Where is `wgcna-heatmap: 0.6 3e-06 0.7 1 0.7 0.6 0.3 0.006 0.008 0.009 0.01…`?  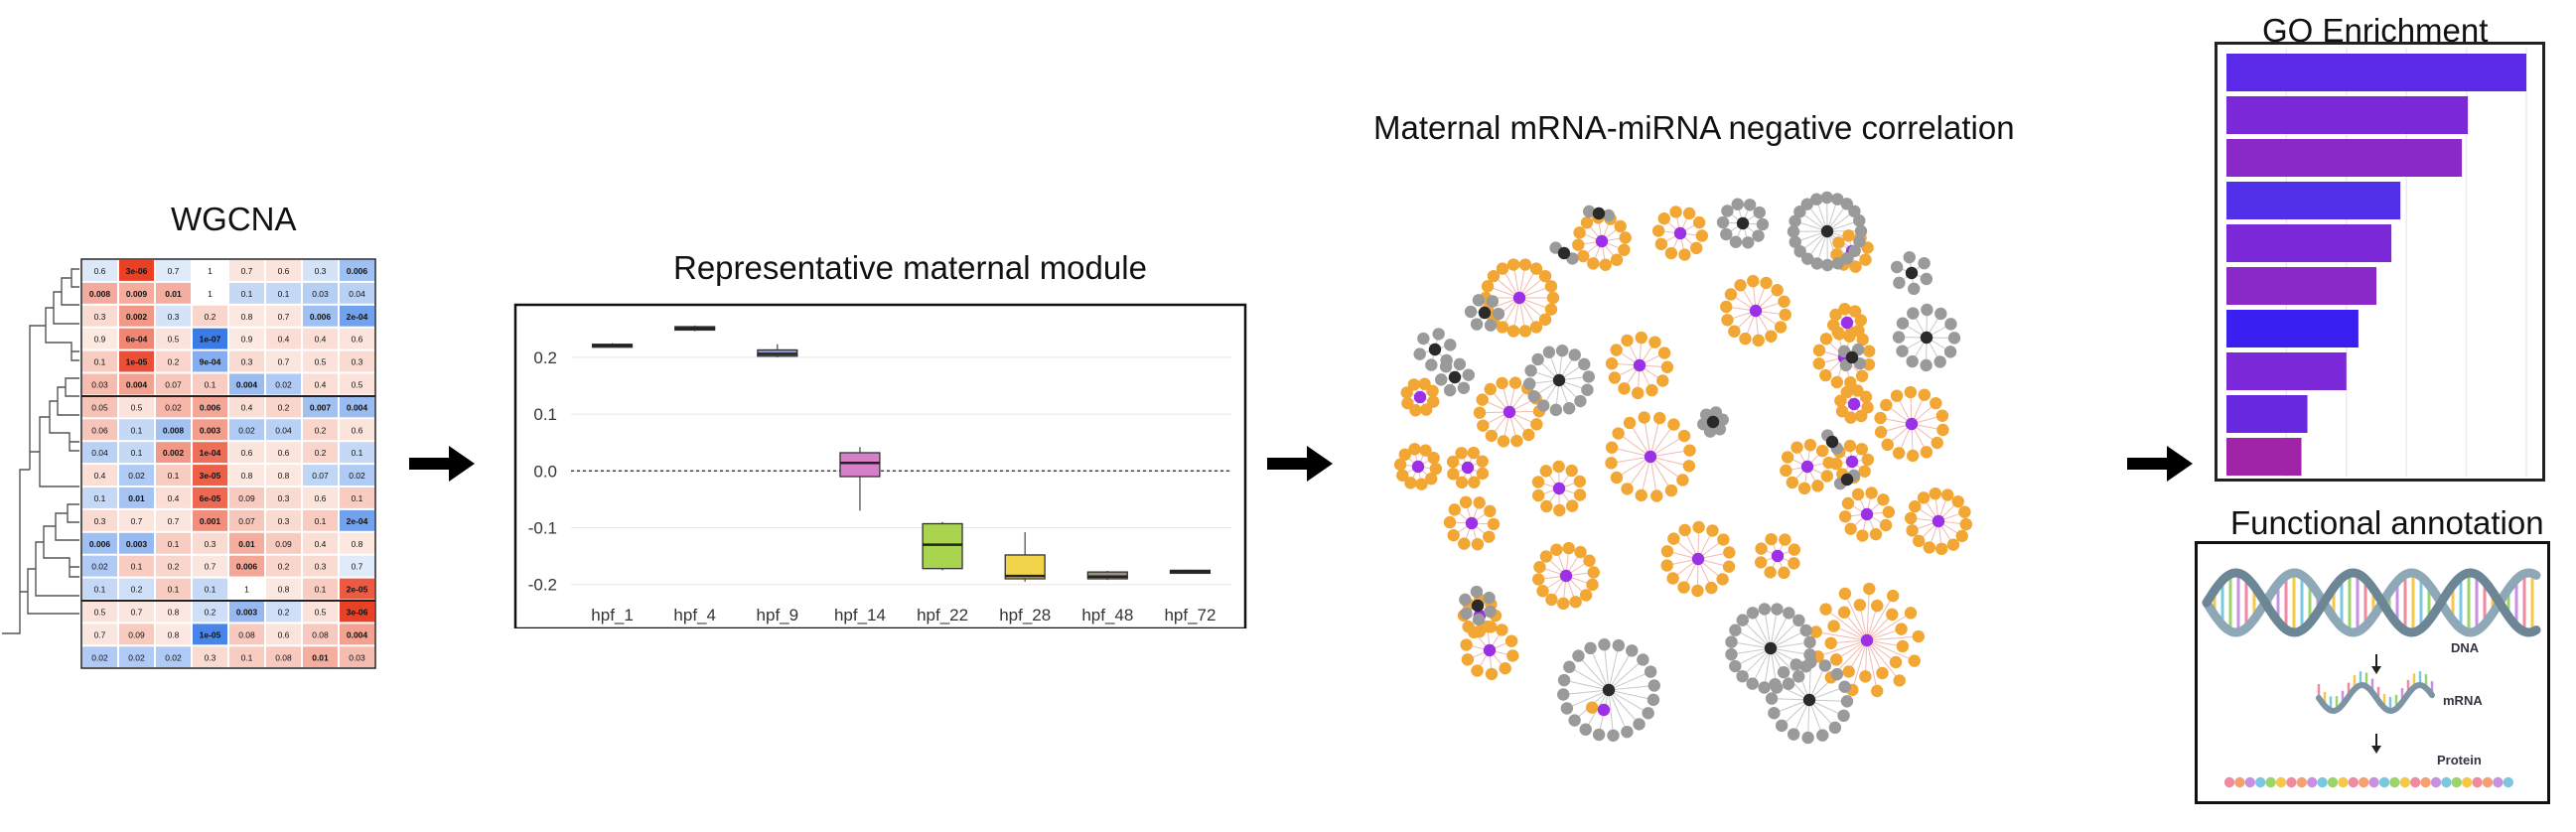
wgcna-heatmap: 0.6 3e-06 0.7 1 0.7 0.6 0.3 0.006 0.008 0.009 0.01… is located at coordinates (189, 463).